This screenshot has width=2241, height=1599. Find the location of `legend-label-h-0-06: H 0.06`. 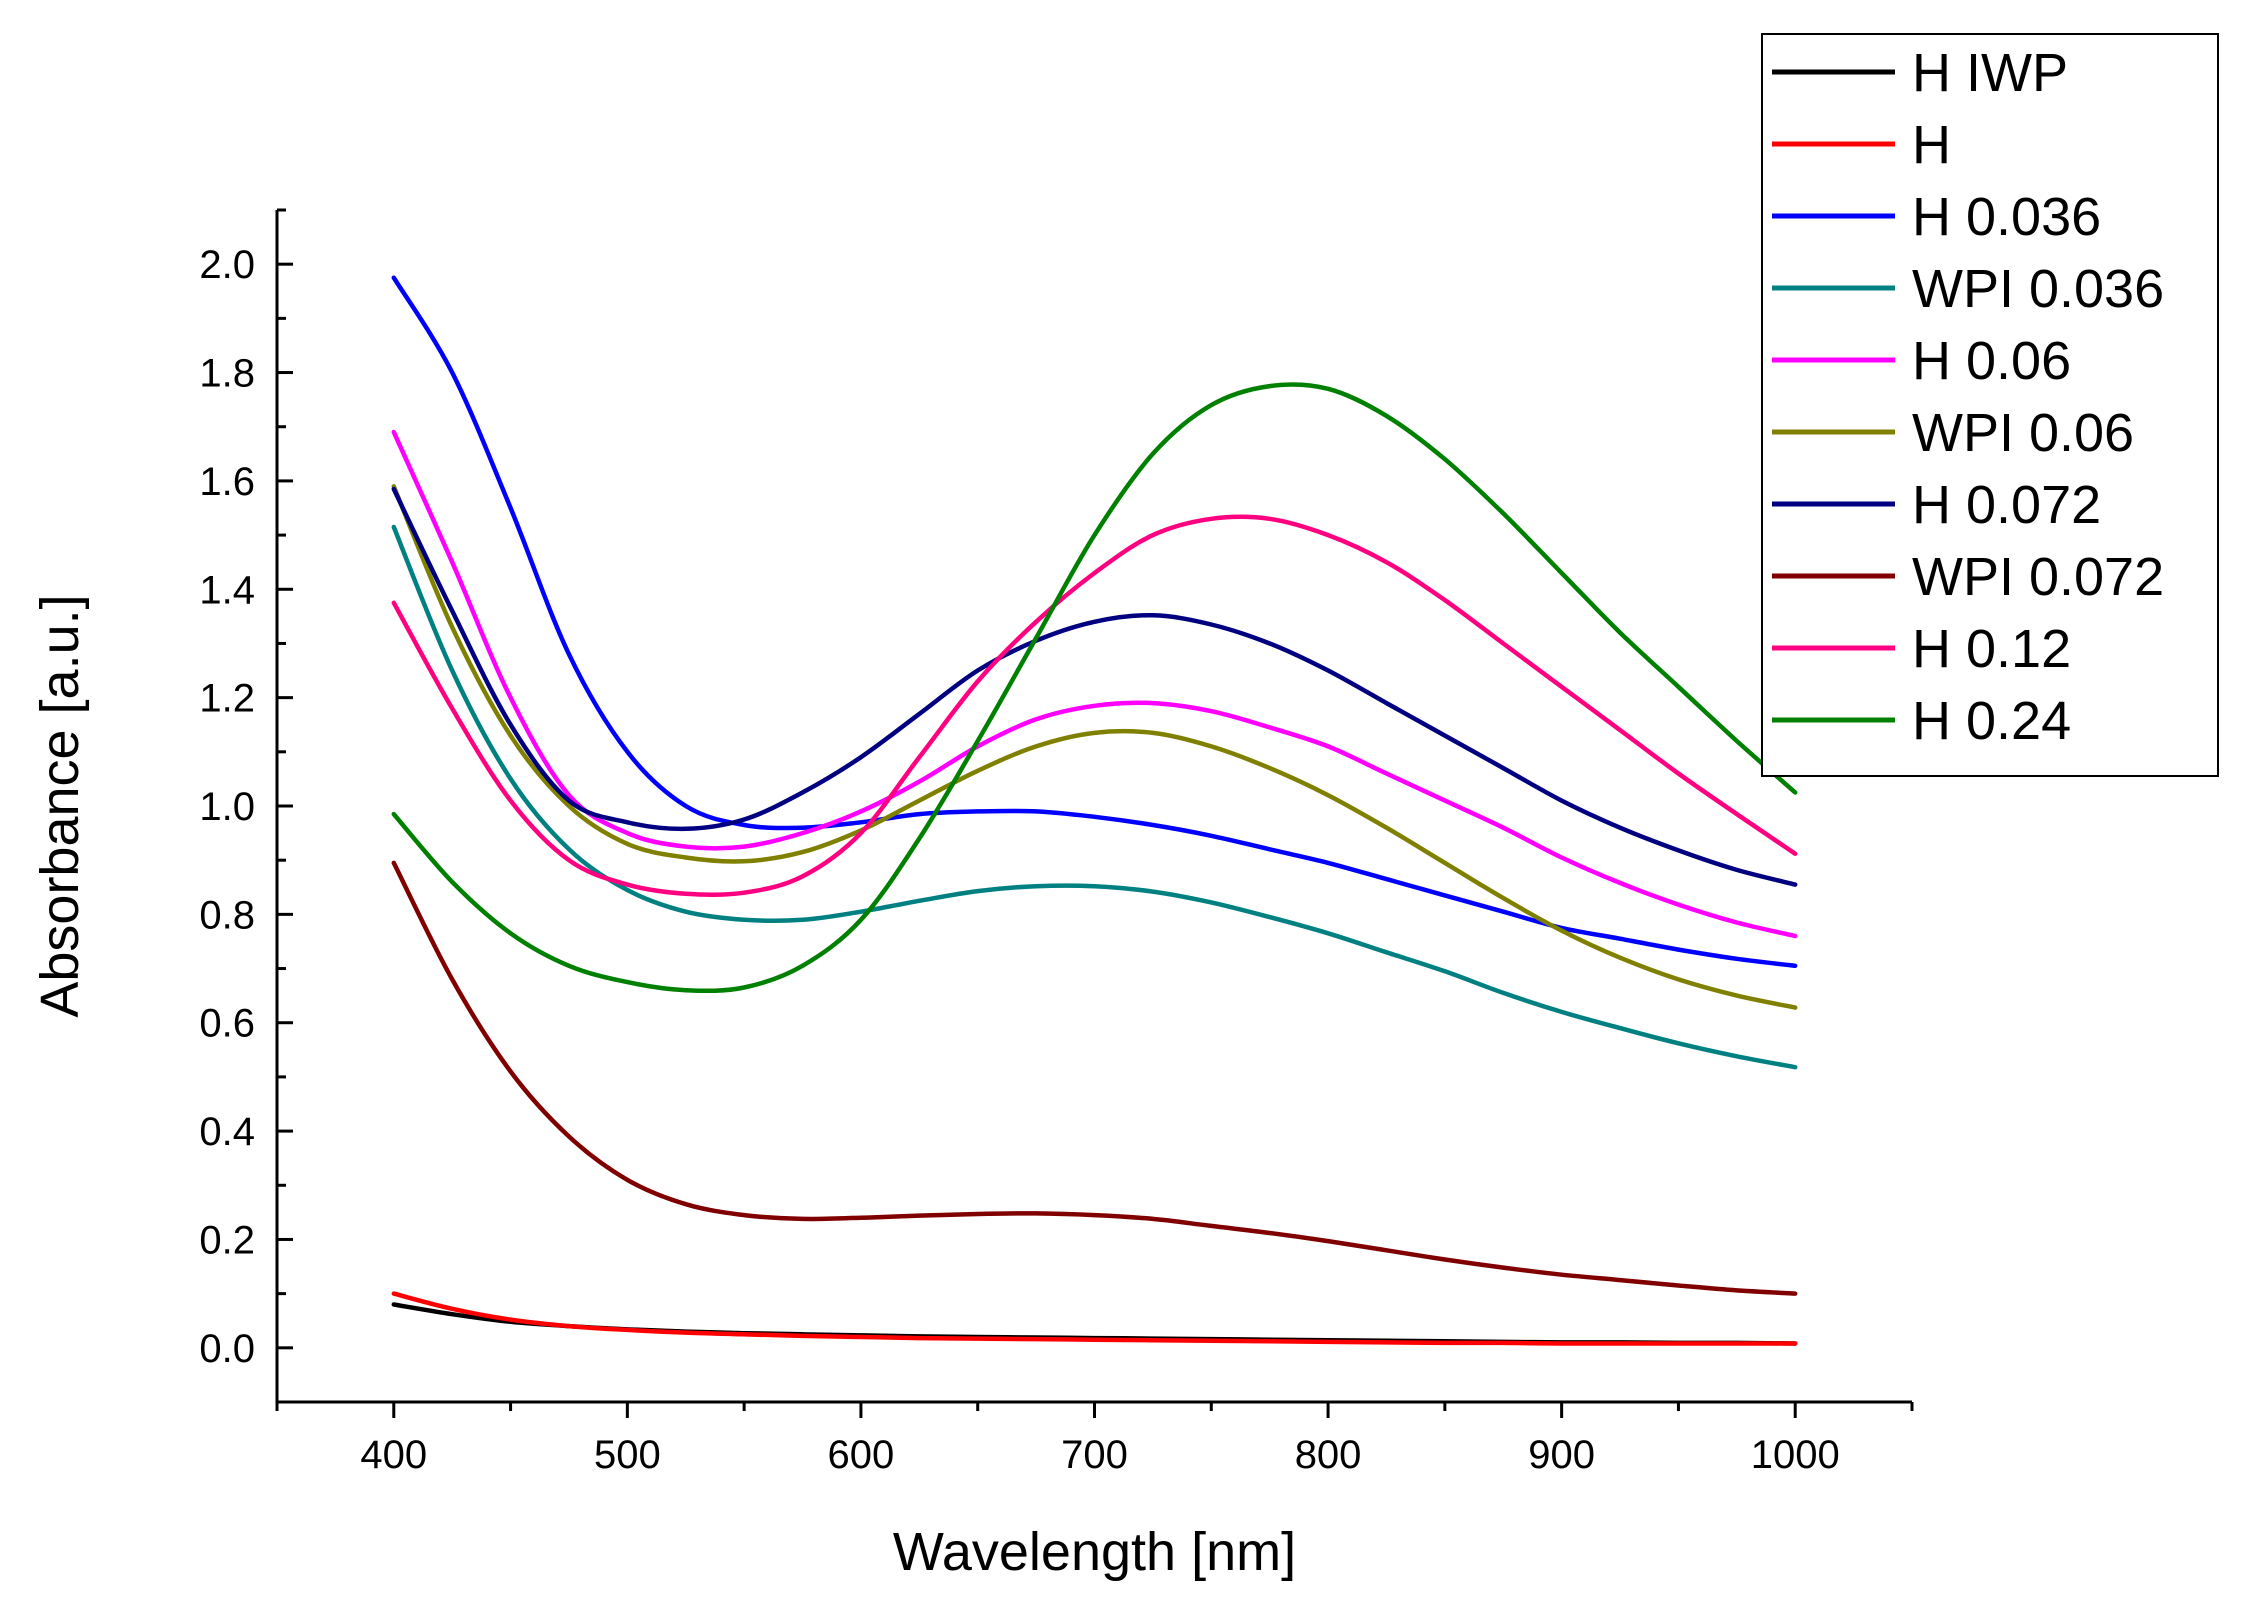

legend-label-h-0-06: H 0.06 is located at coordinates (1991, 361).